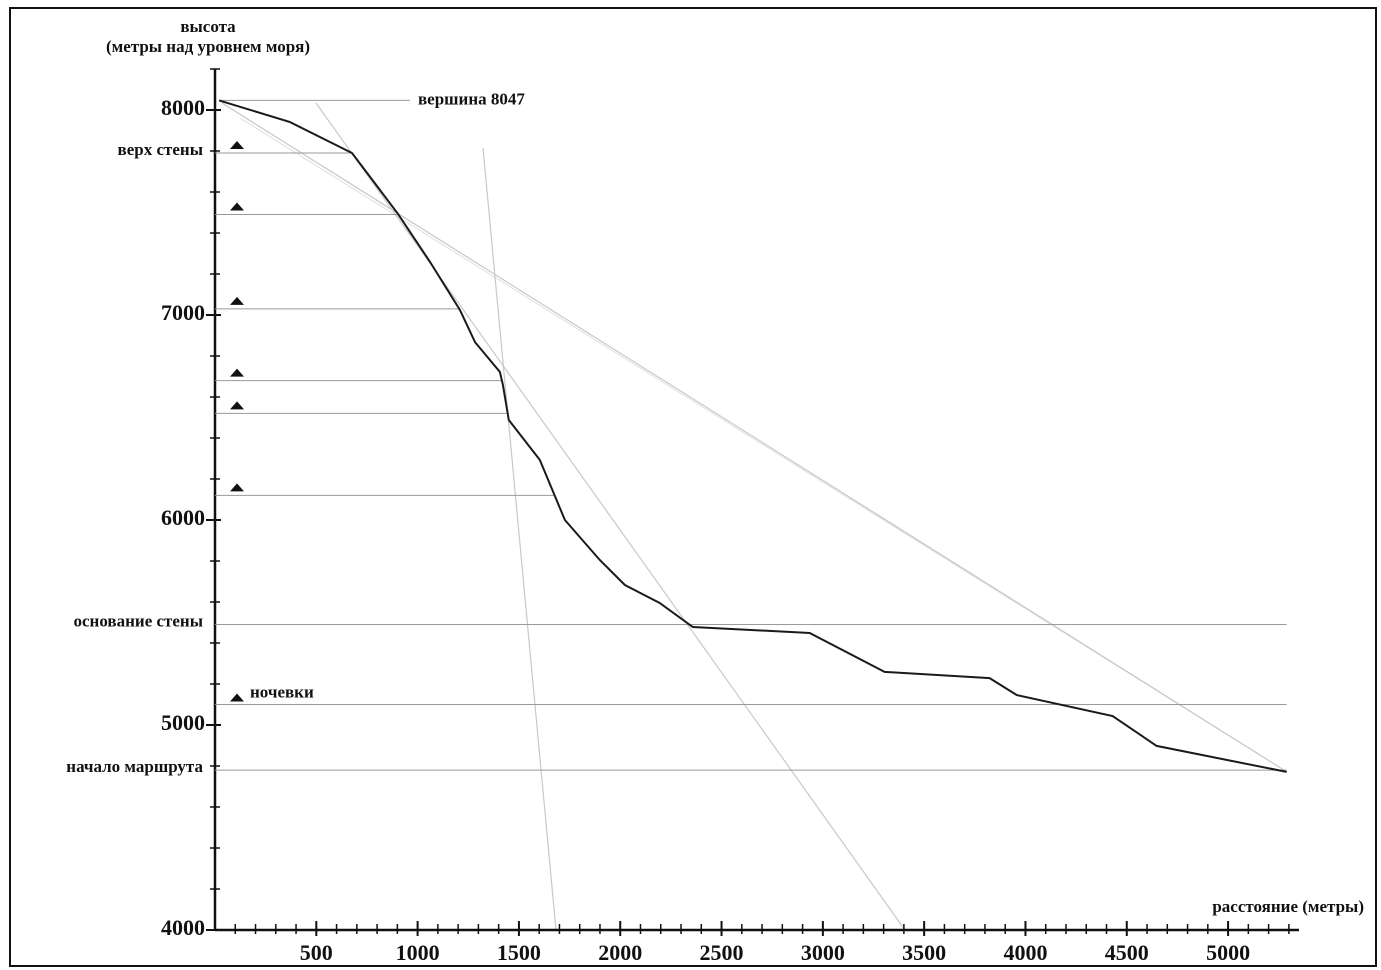 Image resolution: width=1381 pixels, height=970 pixels. Describe the element at coordinates (208, 26) in the screenshot. I see `y-axis-title: высота` at that location.